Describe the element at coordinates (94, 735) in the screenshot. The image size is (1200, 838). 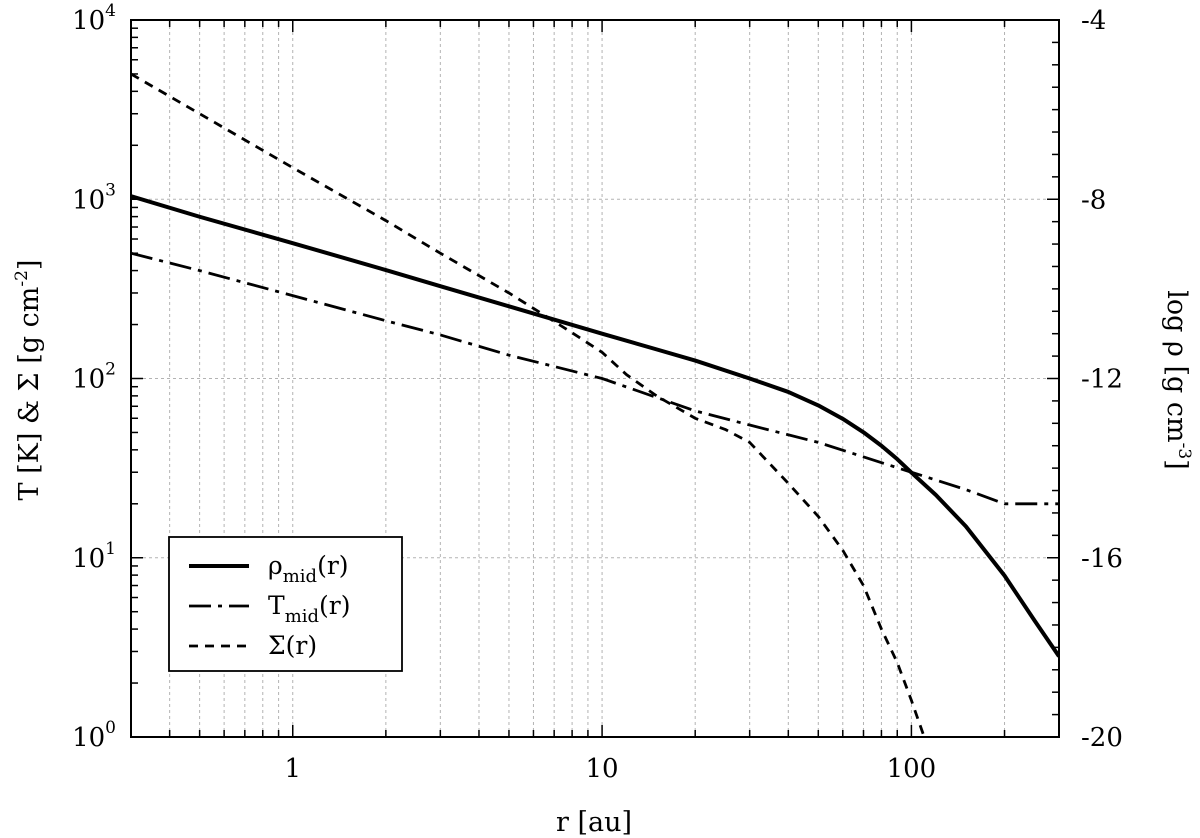
I see `y-left-tick-label: 10⁰` at that location.